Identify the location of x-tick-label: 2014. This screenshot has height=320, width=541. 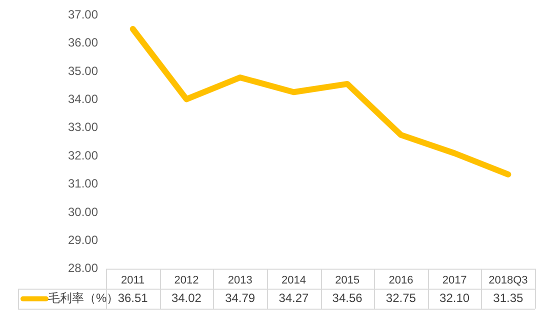
(293, 280).